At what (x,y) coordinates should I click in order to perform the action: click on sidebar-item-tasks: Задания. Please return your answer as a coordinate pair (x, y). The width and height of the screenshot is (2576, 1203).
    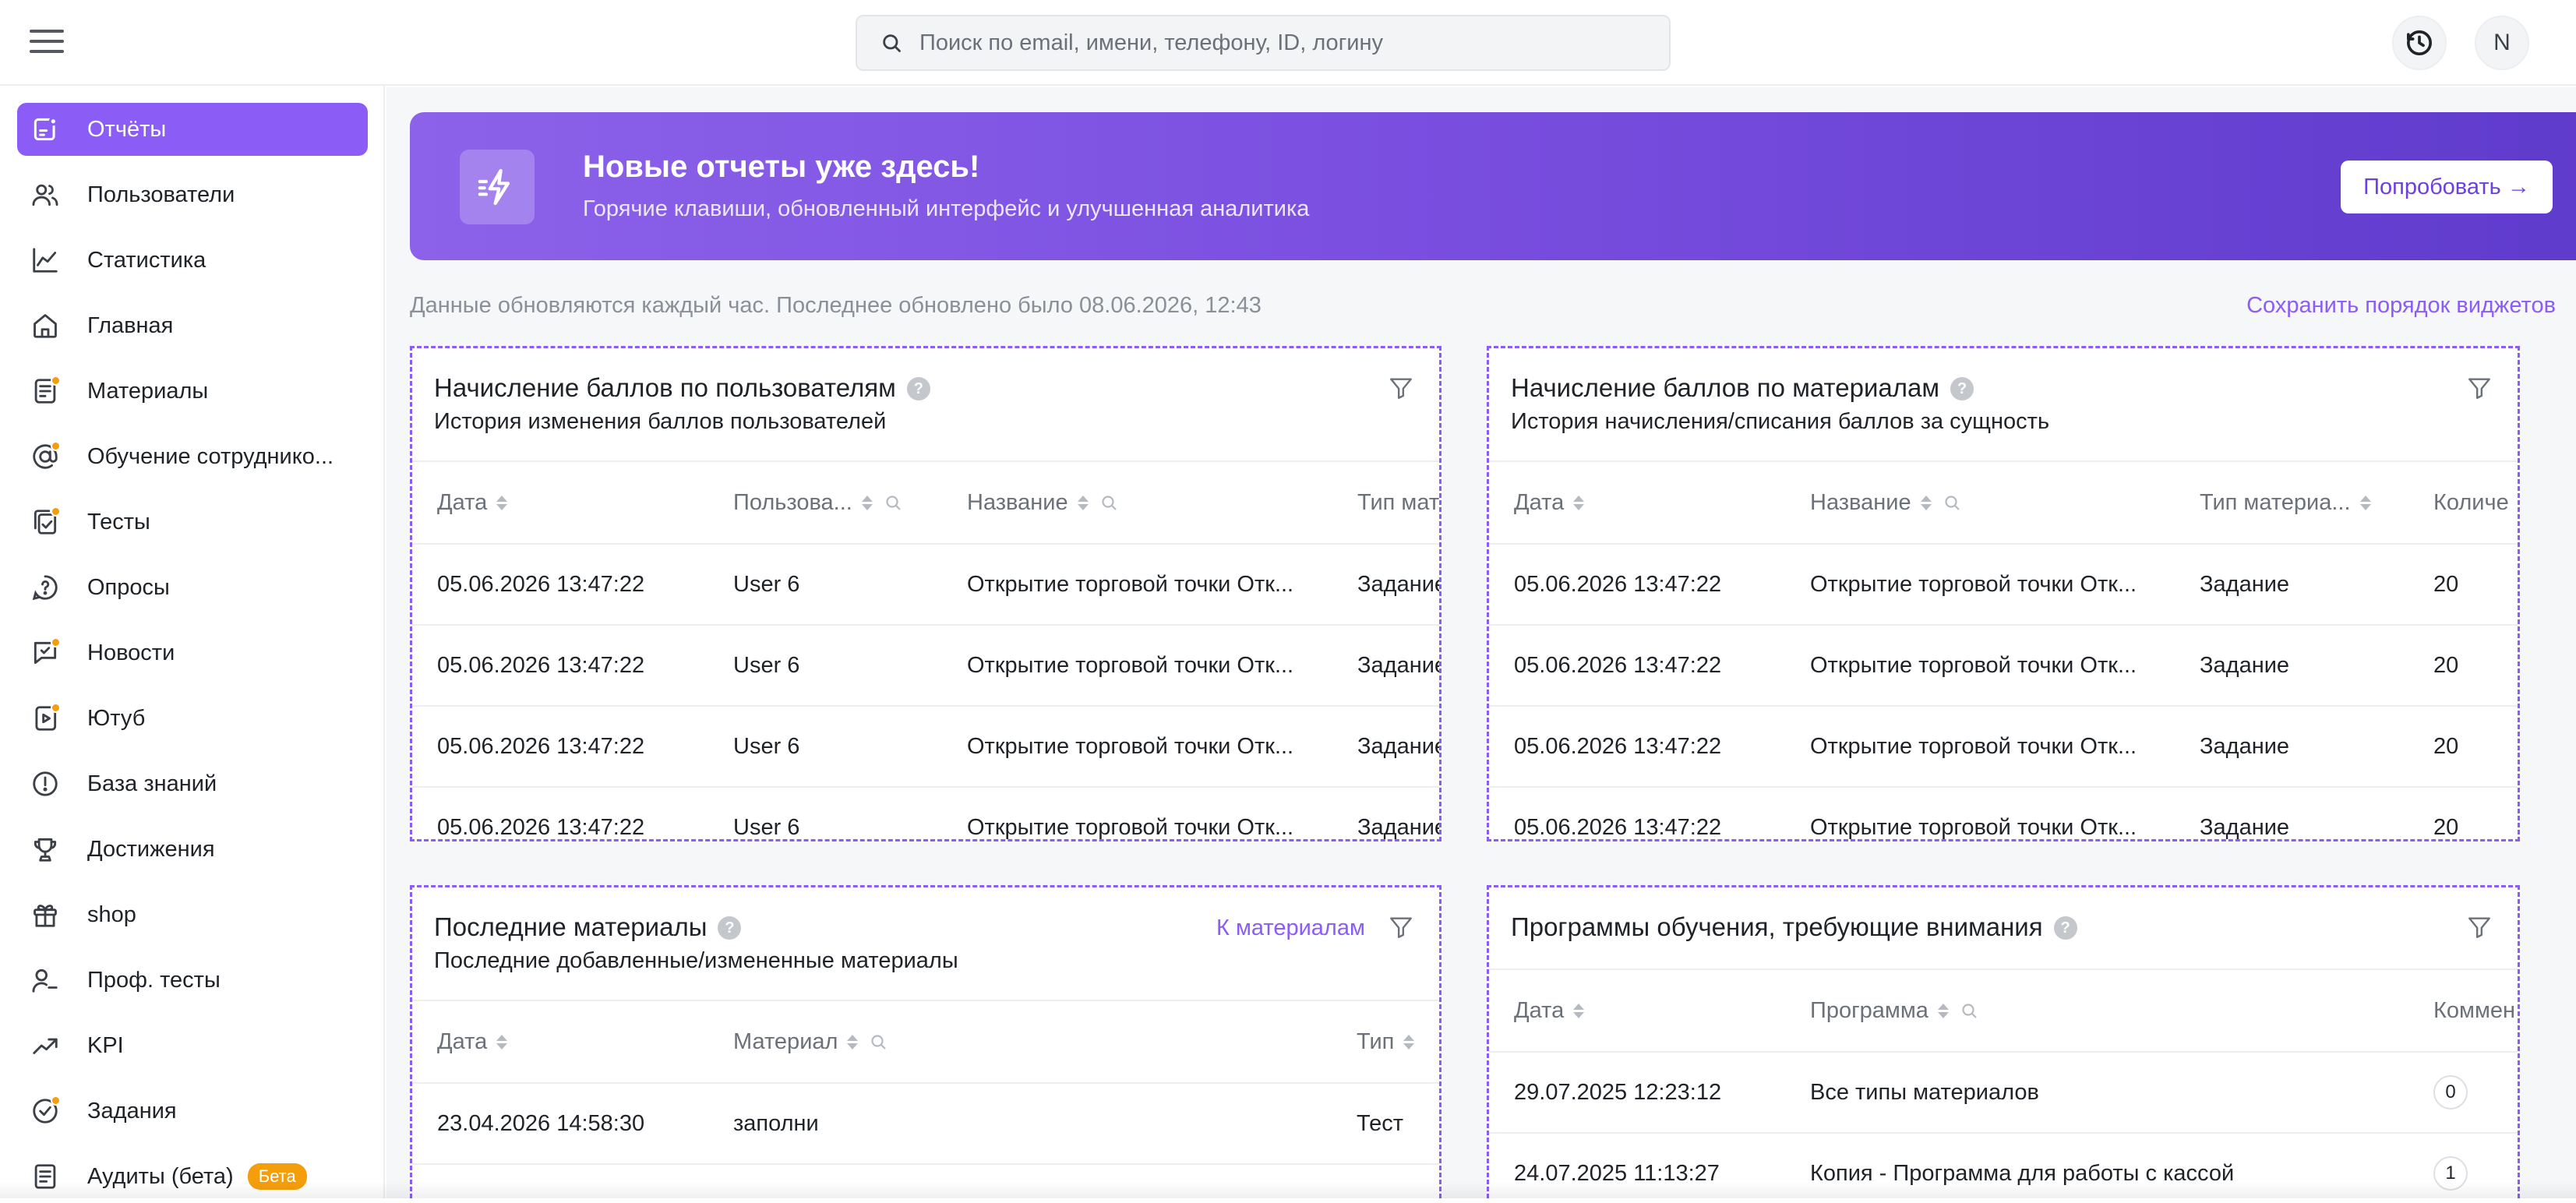
    Looking at the image, I should click on (192, 1111).